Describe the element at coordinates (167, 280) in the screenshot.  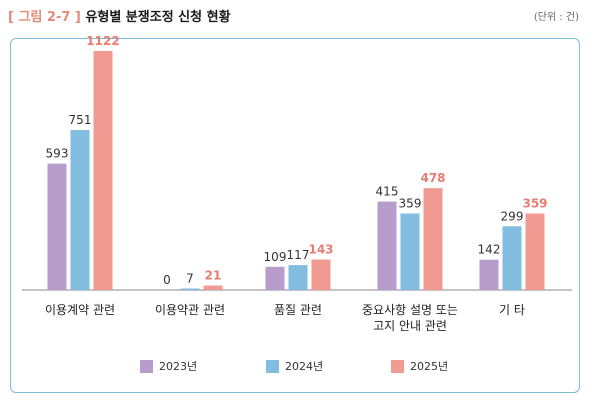
I see `data-label-1-2: 0` at that location.